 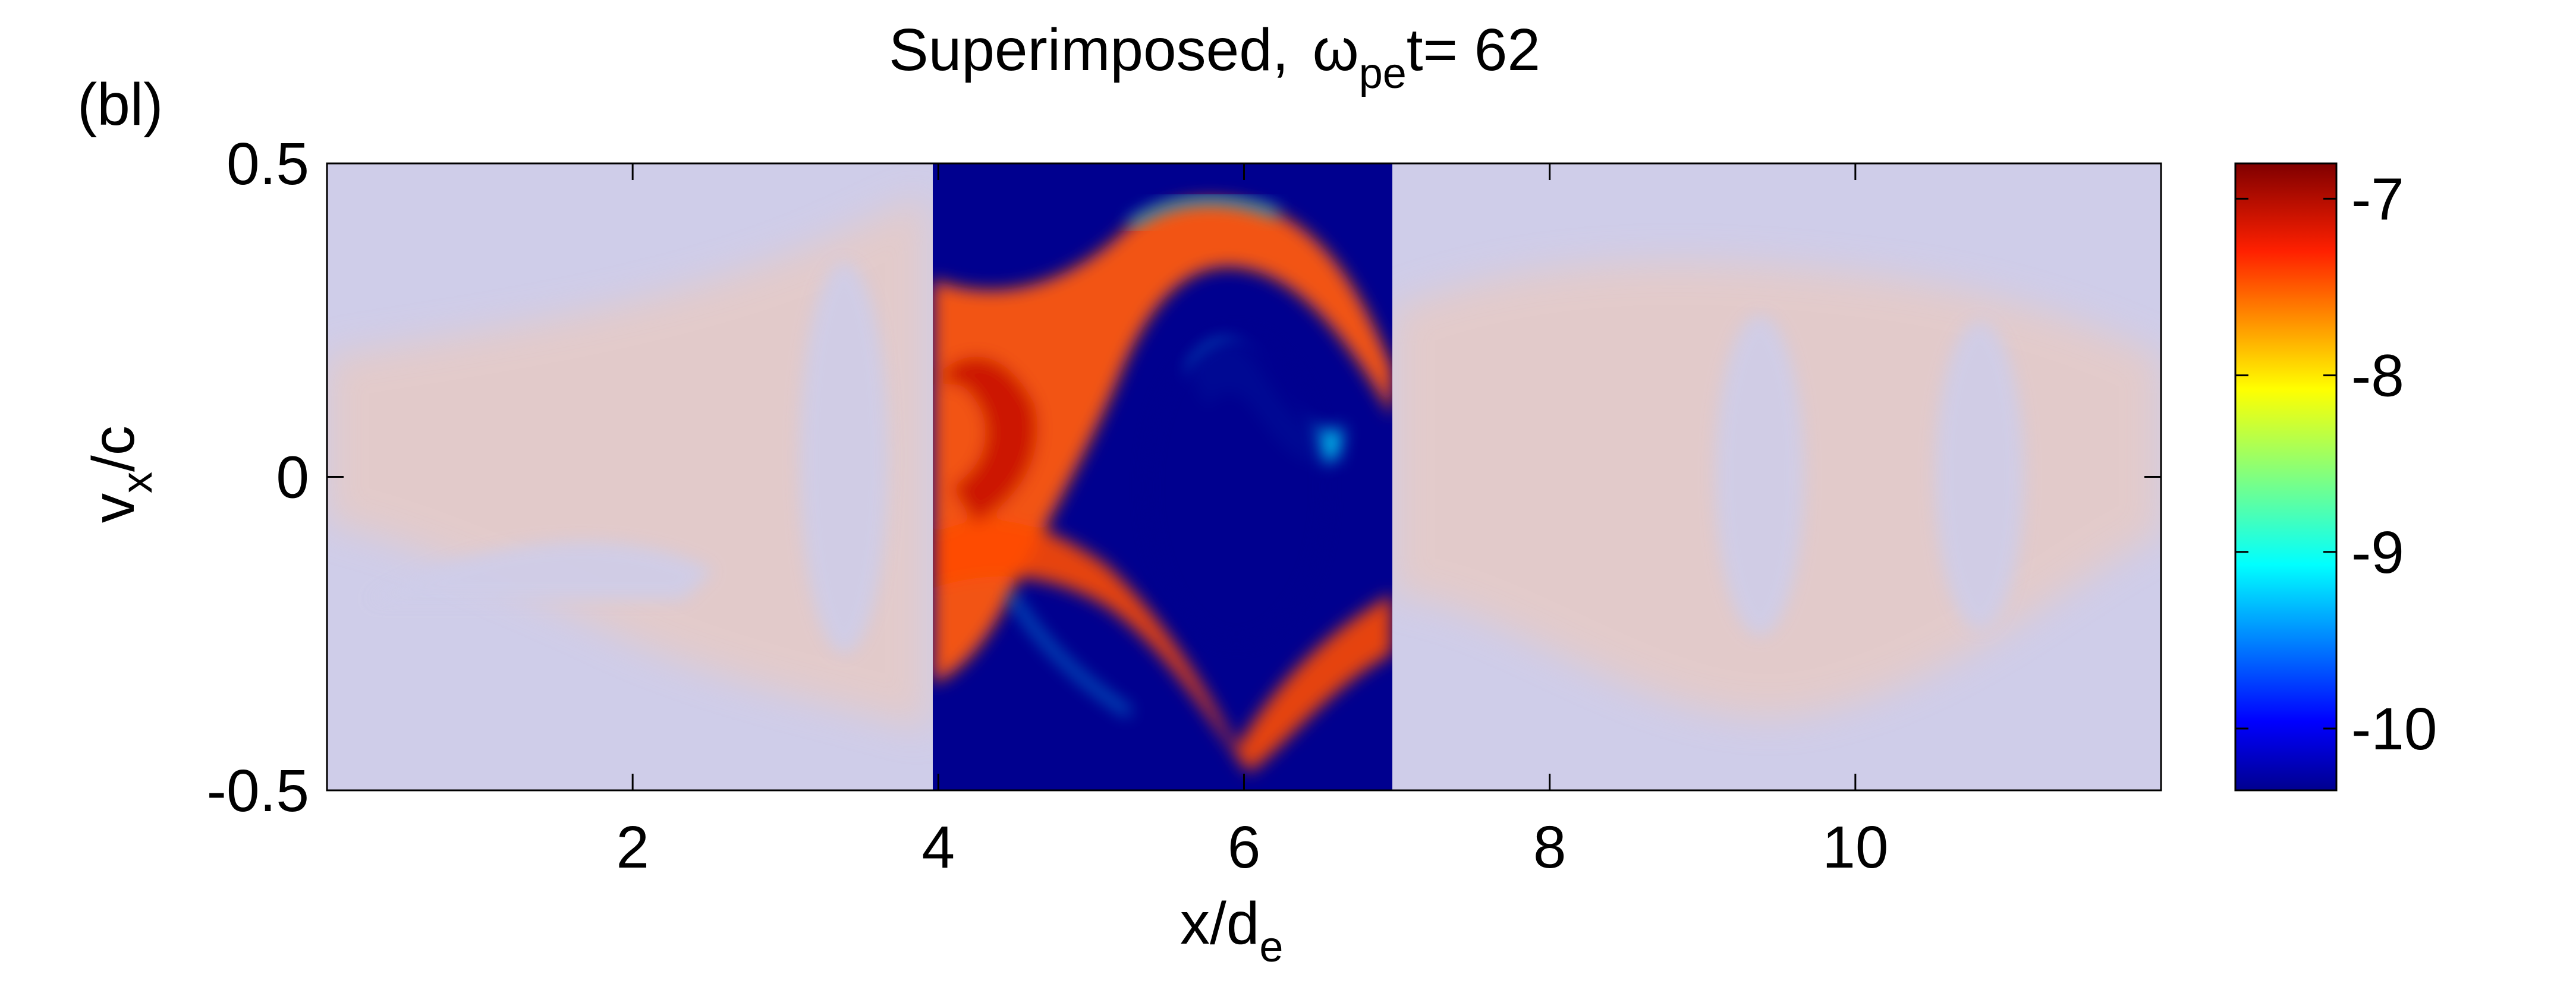 I want to click on colorbar-ticks: -7 -8 -9 -10, so click(x=2336, y=464).